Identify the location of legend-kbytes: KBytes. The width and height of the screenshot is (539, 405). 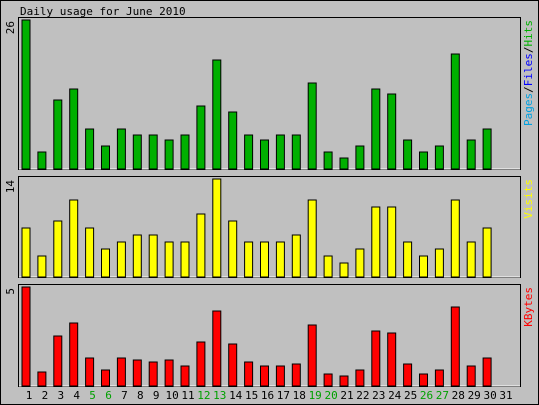
(528, 307).